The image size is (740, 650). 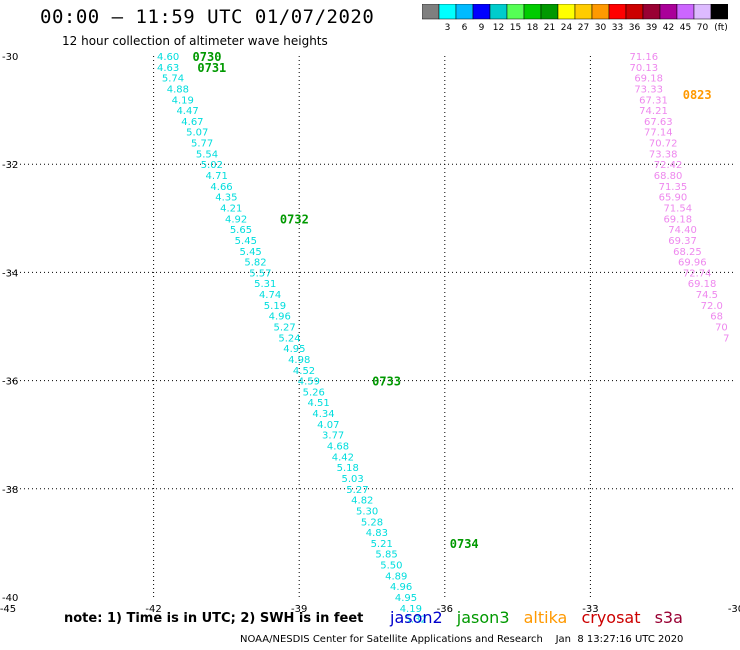 What do you see at coordinates (299, 609) in the screenshot?
I see `x-tick-label: -39` at bounding box center [299, 609].